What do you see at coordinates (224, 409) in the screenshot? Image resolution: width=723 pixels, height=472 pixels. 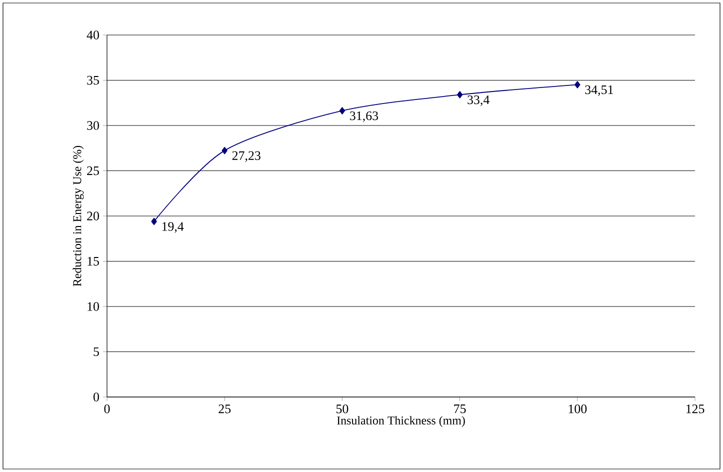 I see `x-tick-label: 25` at bounding box center [224, 409].